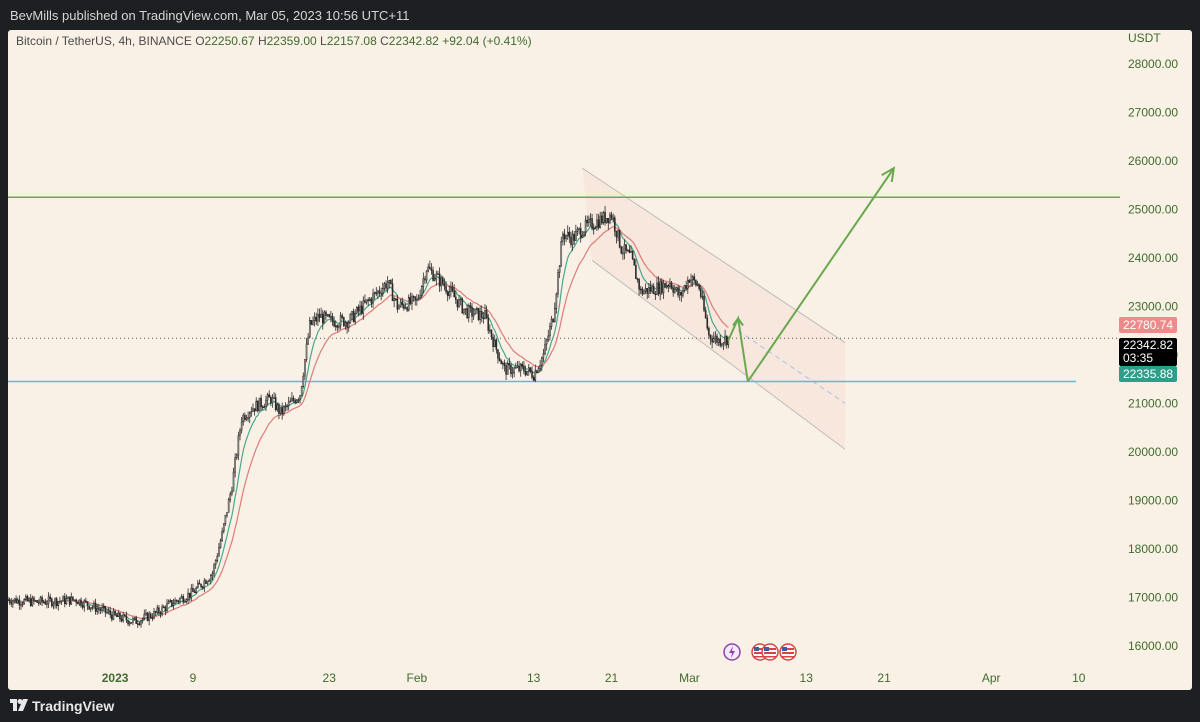  What do you see at coordinates (1144, 38) in the screenshot?
I see `currency-label: USDT` at bounding box center [1144, 38].